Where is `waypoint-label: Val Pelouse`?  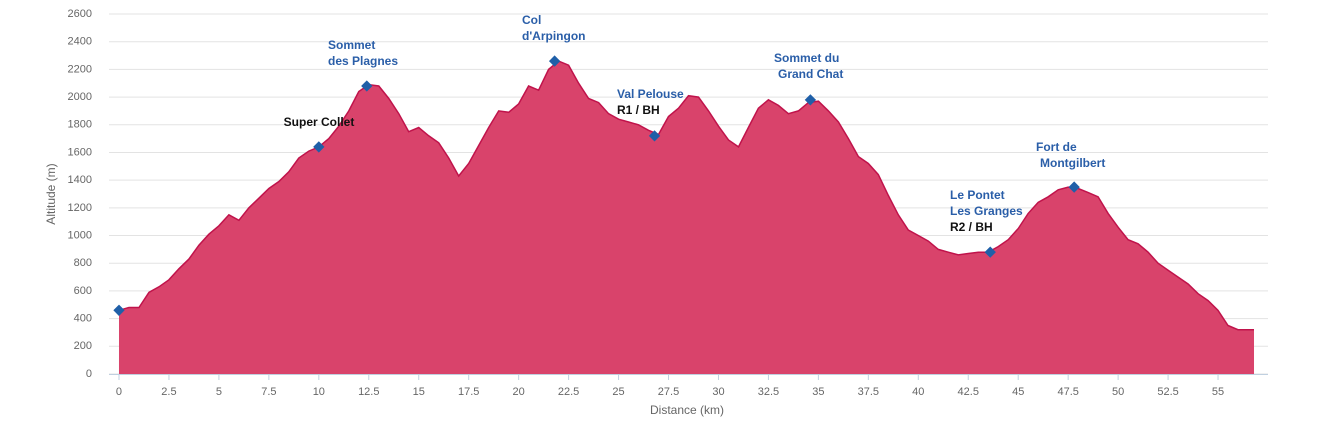 waypoint-label: Val Pelouse is located at coordinates (650, 94).